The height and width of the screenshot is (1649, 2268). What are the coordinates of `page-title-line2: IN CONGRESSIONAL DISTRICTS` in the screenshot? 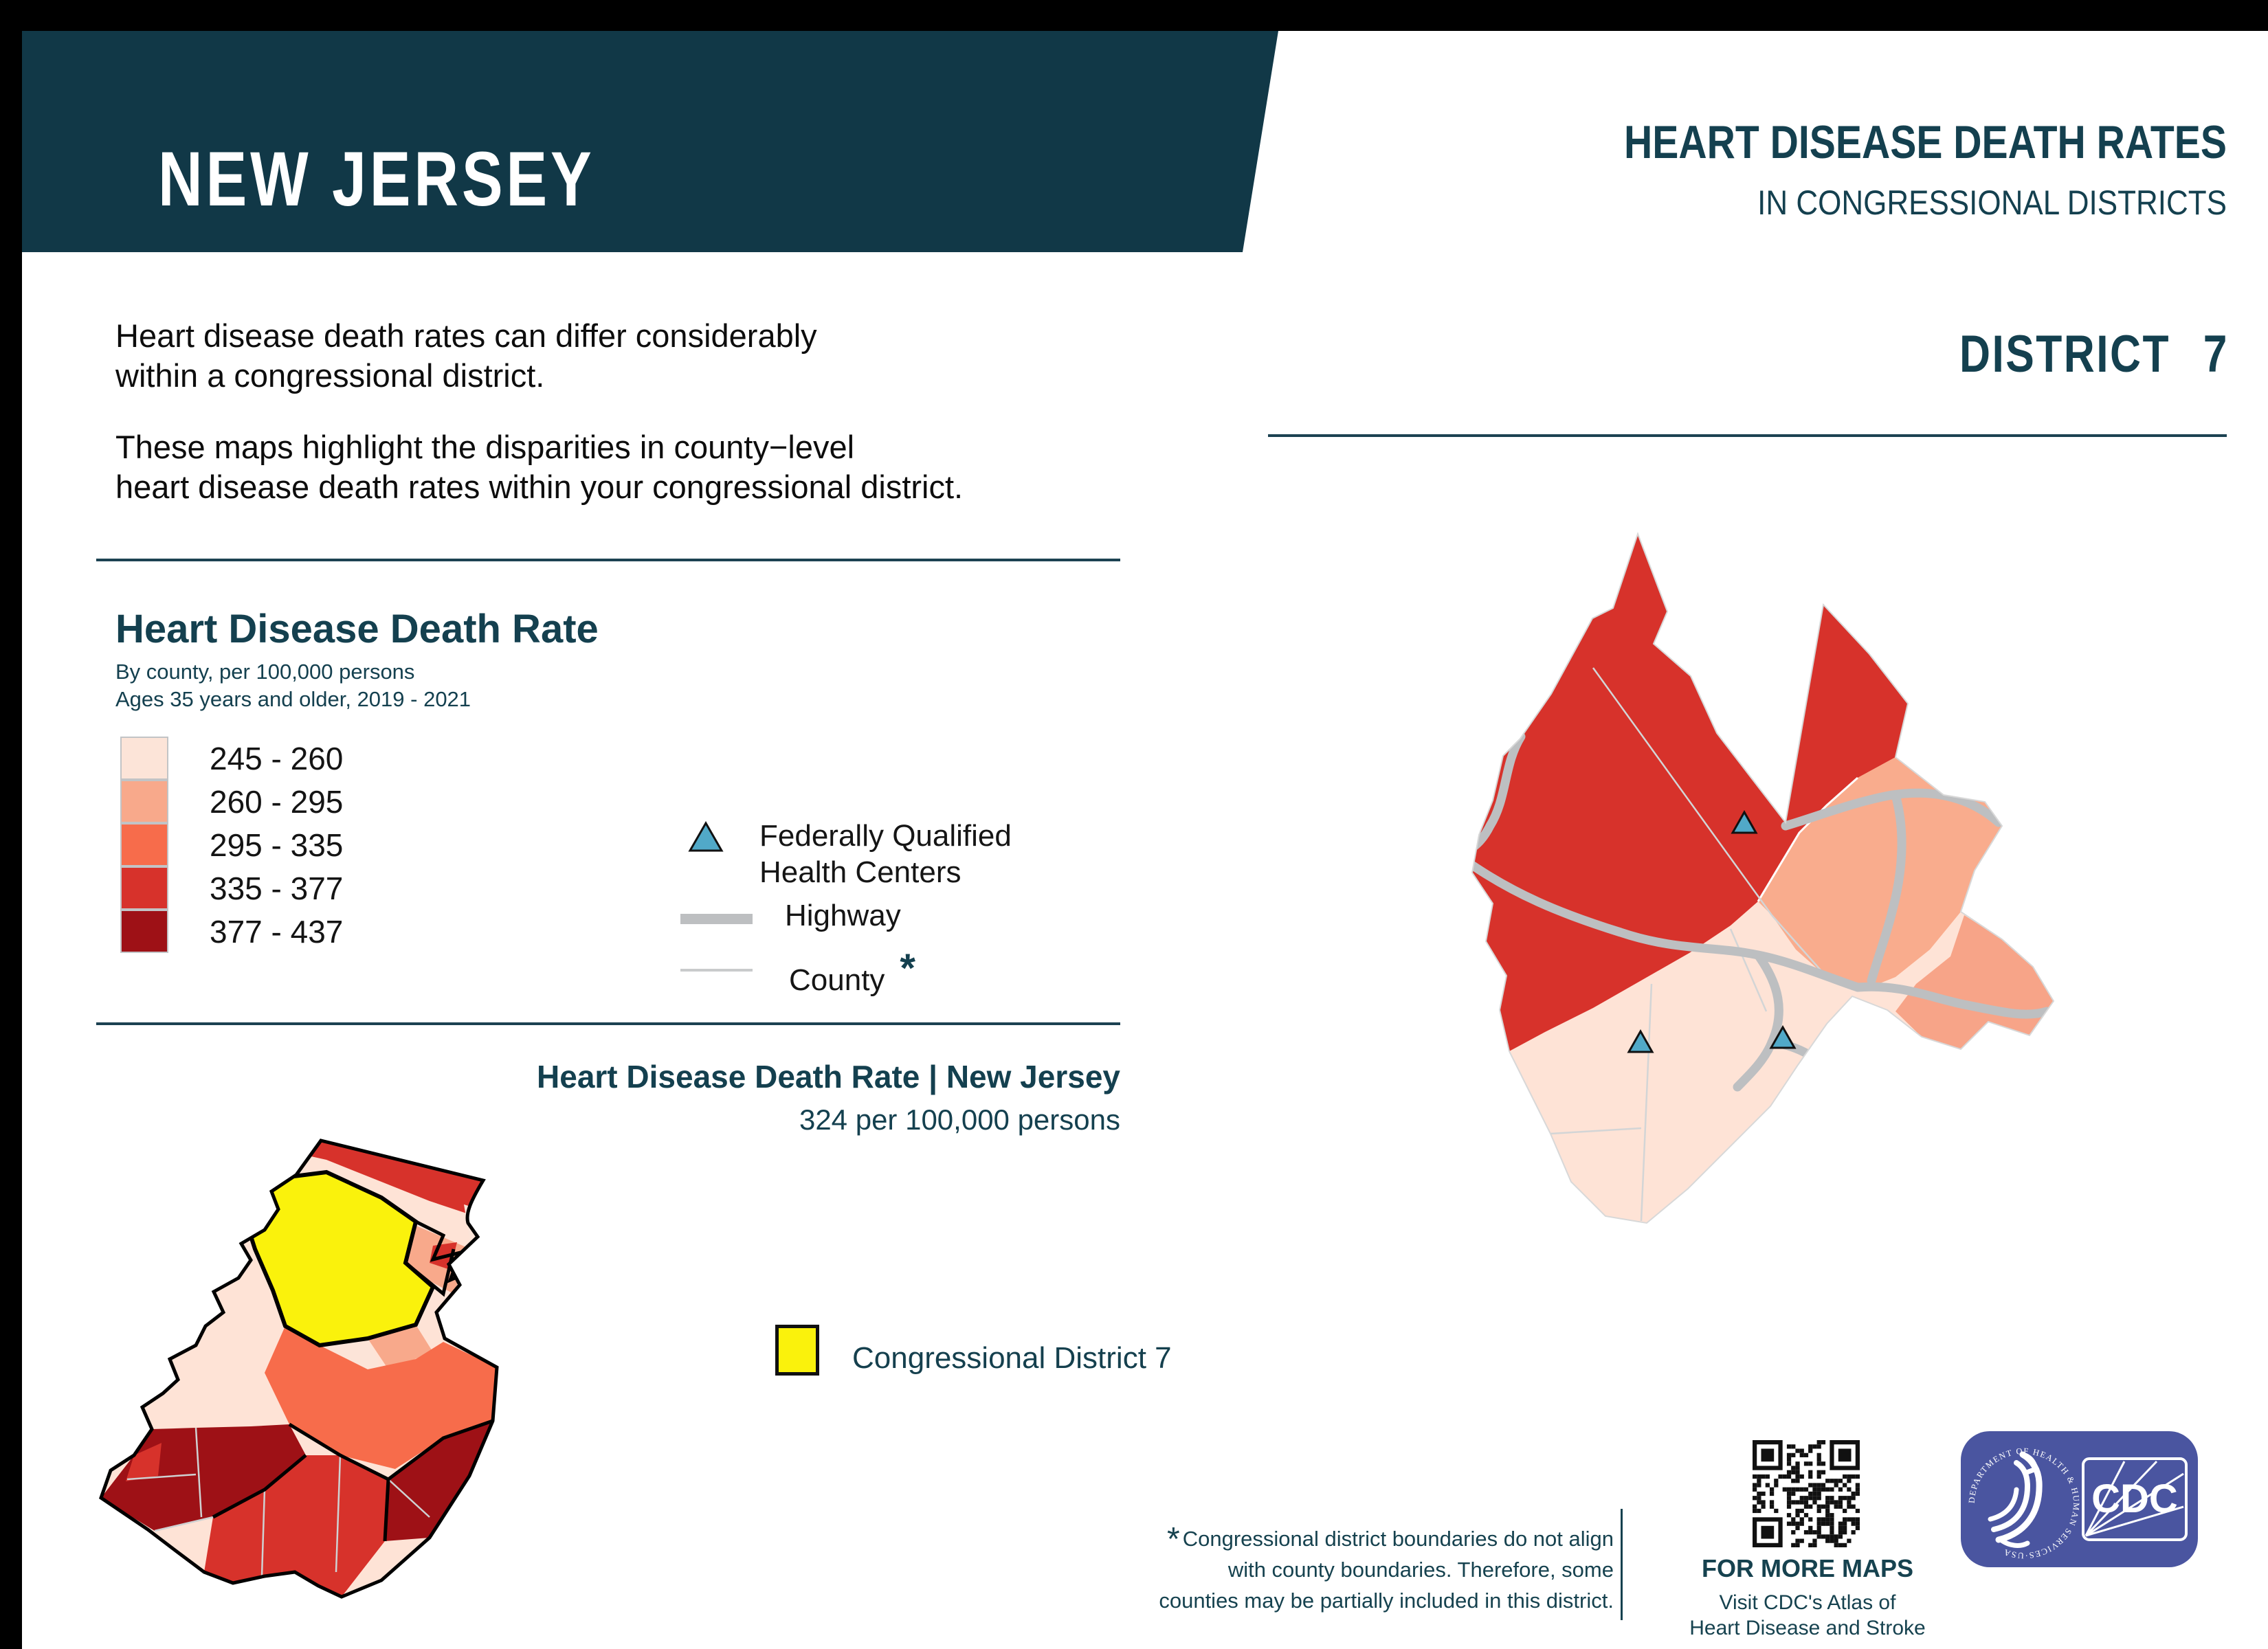 It's located at (1992, 202).